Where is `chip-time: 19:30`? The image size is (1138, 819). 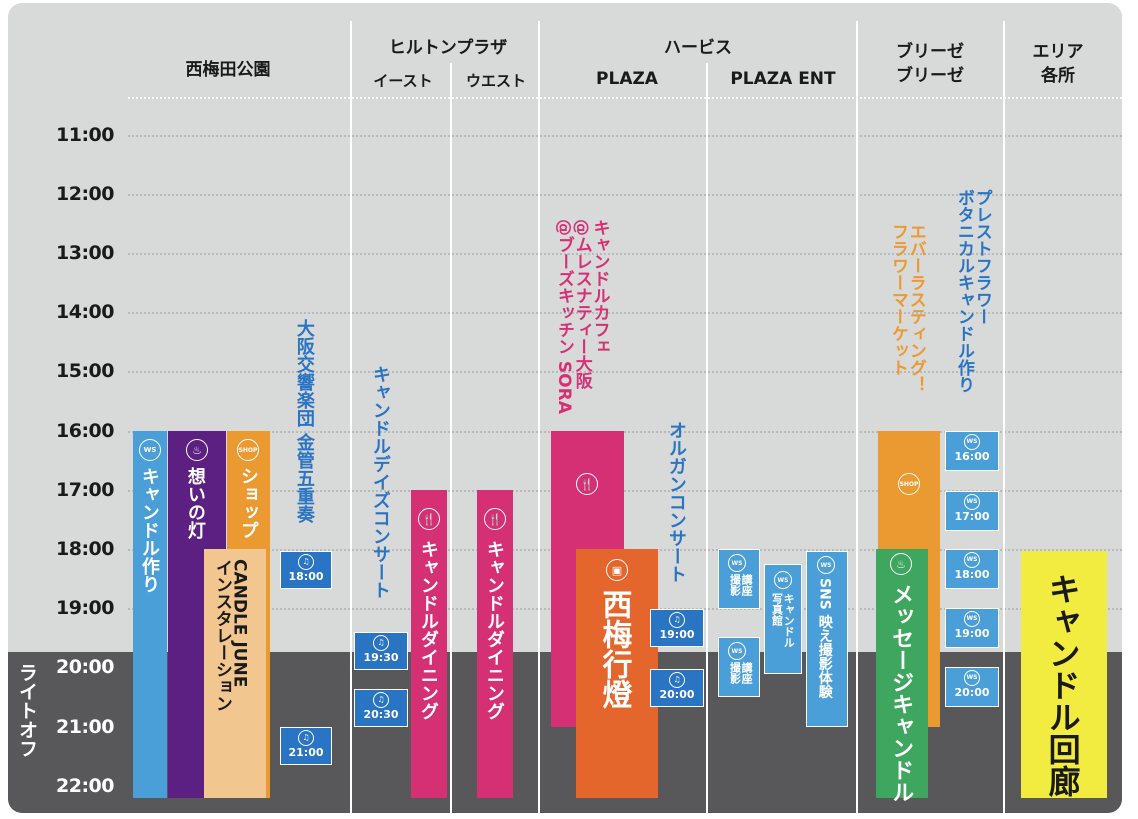 chip-time: 19:30 is located at coordinates (381, 657).